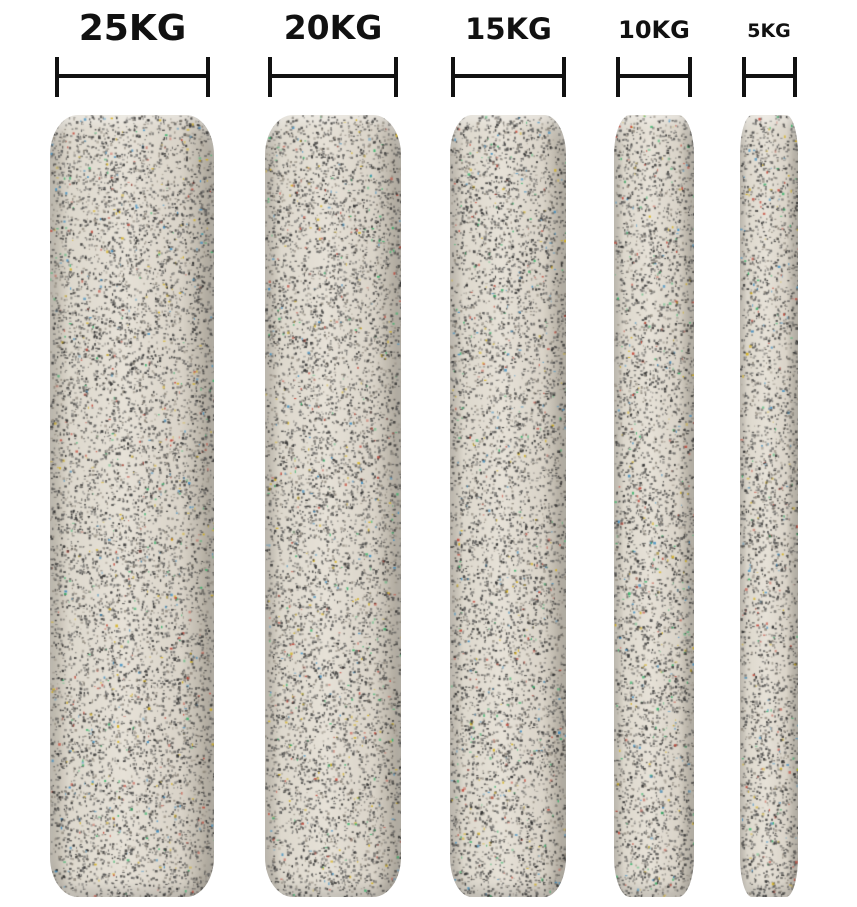  What do you see at coordinates (508, 506) in the screenshot?
I see `plate-15kg` at bounding box center [508, 506].